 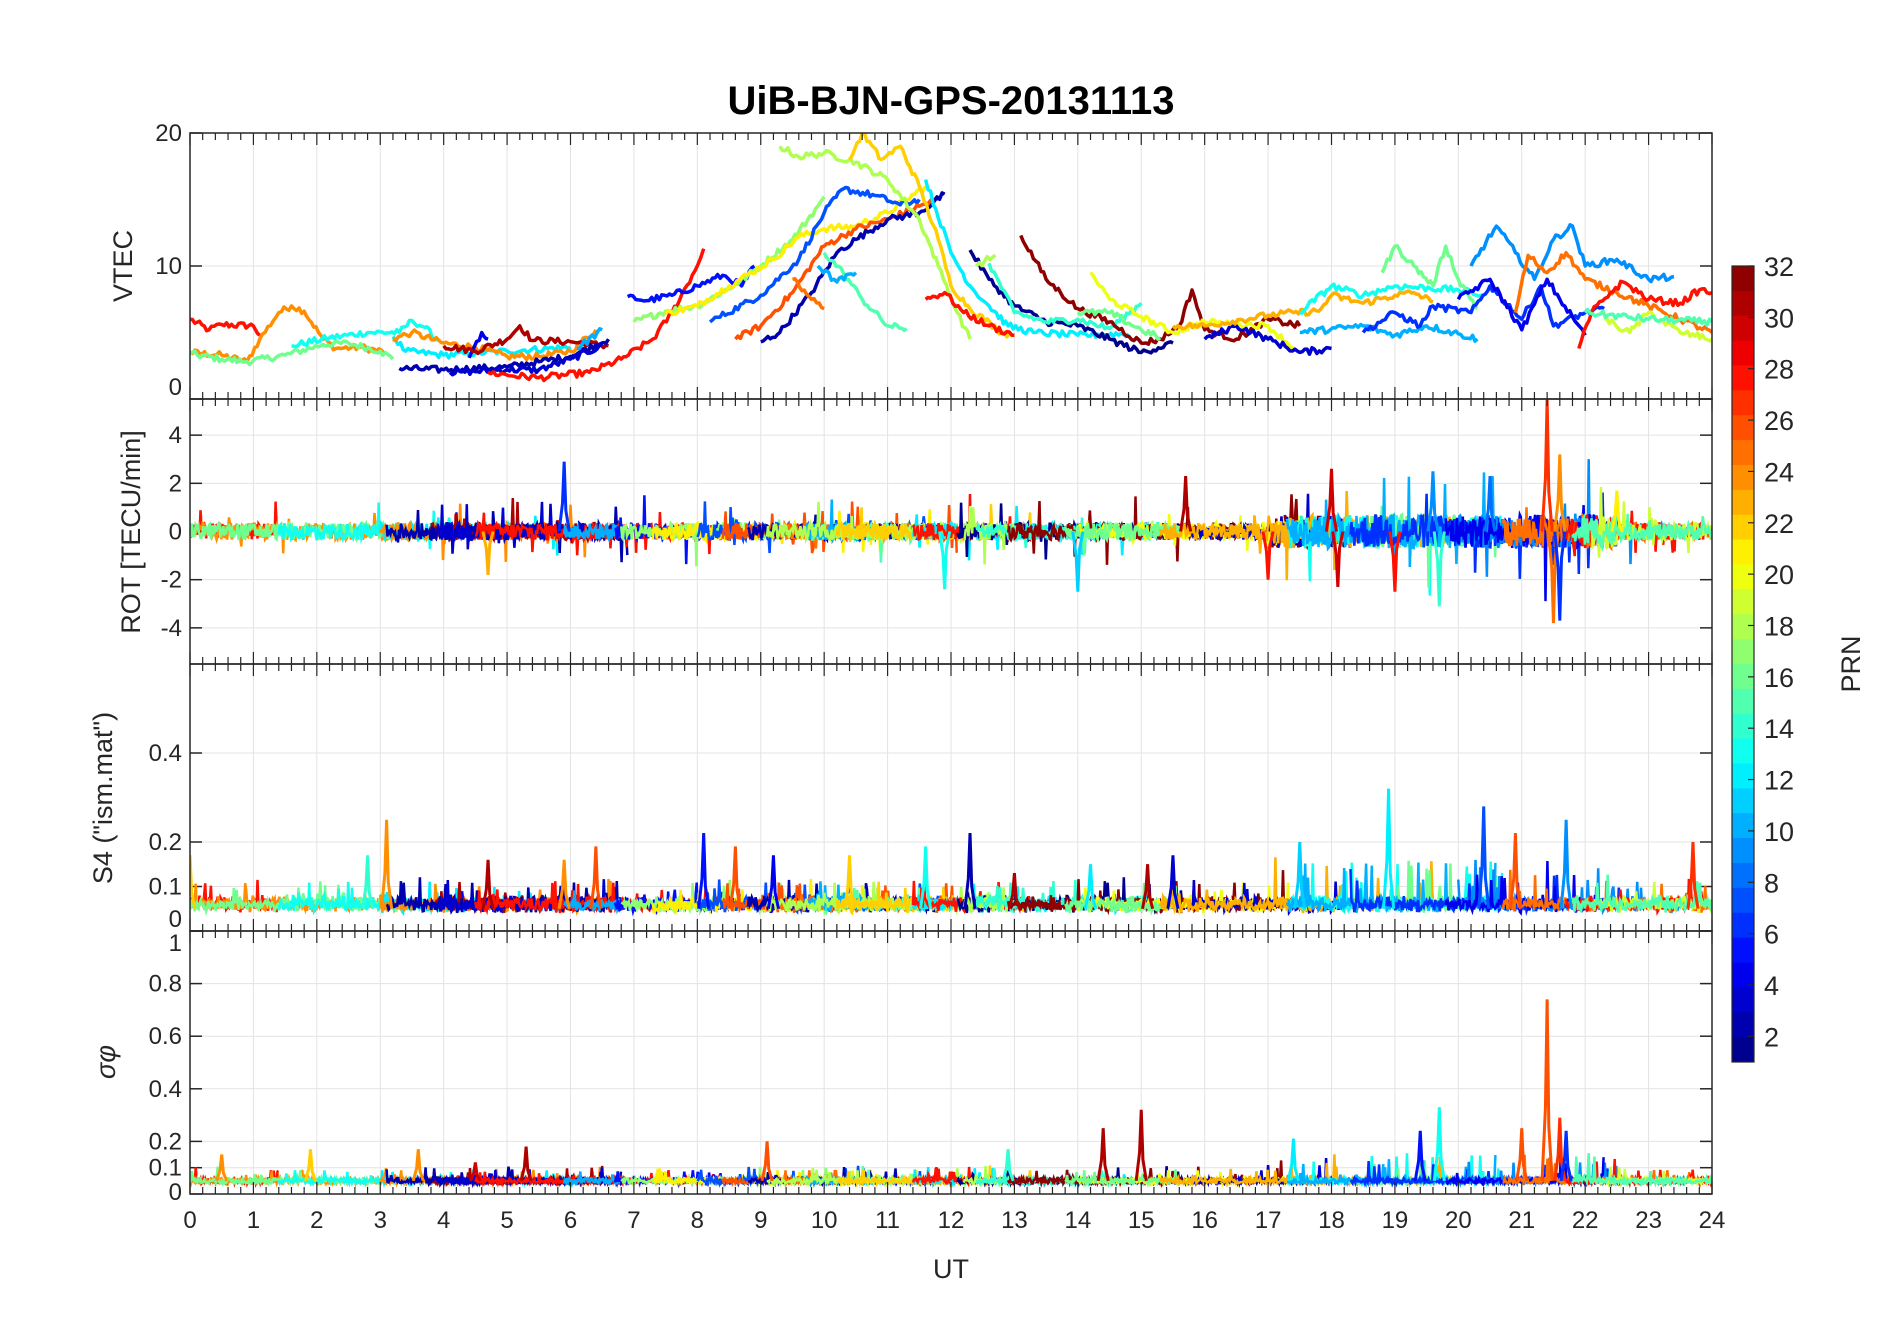 What do you see at coordinates (1395, 1220) in the screenshot?
I see `x-tick-label: 19` at bounding box center [1395, 1220].